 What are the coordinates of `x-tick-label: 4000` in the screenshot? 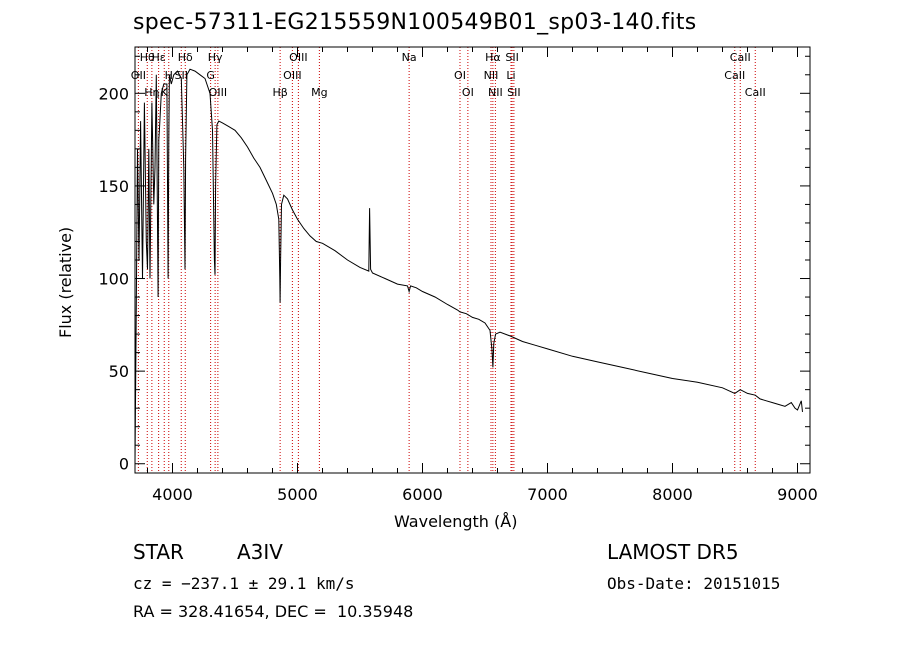 It's located at (172, 494).